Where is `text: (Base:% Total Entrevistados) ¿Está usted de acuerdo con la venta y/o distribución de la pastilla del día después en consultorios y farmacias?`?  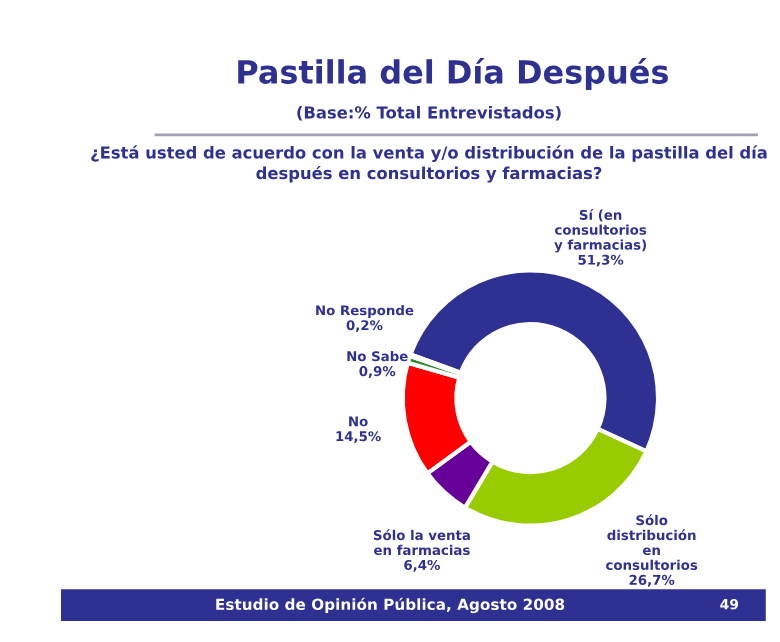 text: (Base:% Total Entrevistados) ¿Está usted de acuerdo con la venta y/o distribución de la pastilla del día después en consultorios y farmacias? is located at coordinates (429, 144).